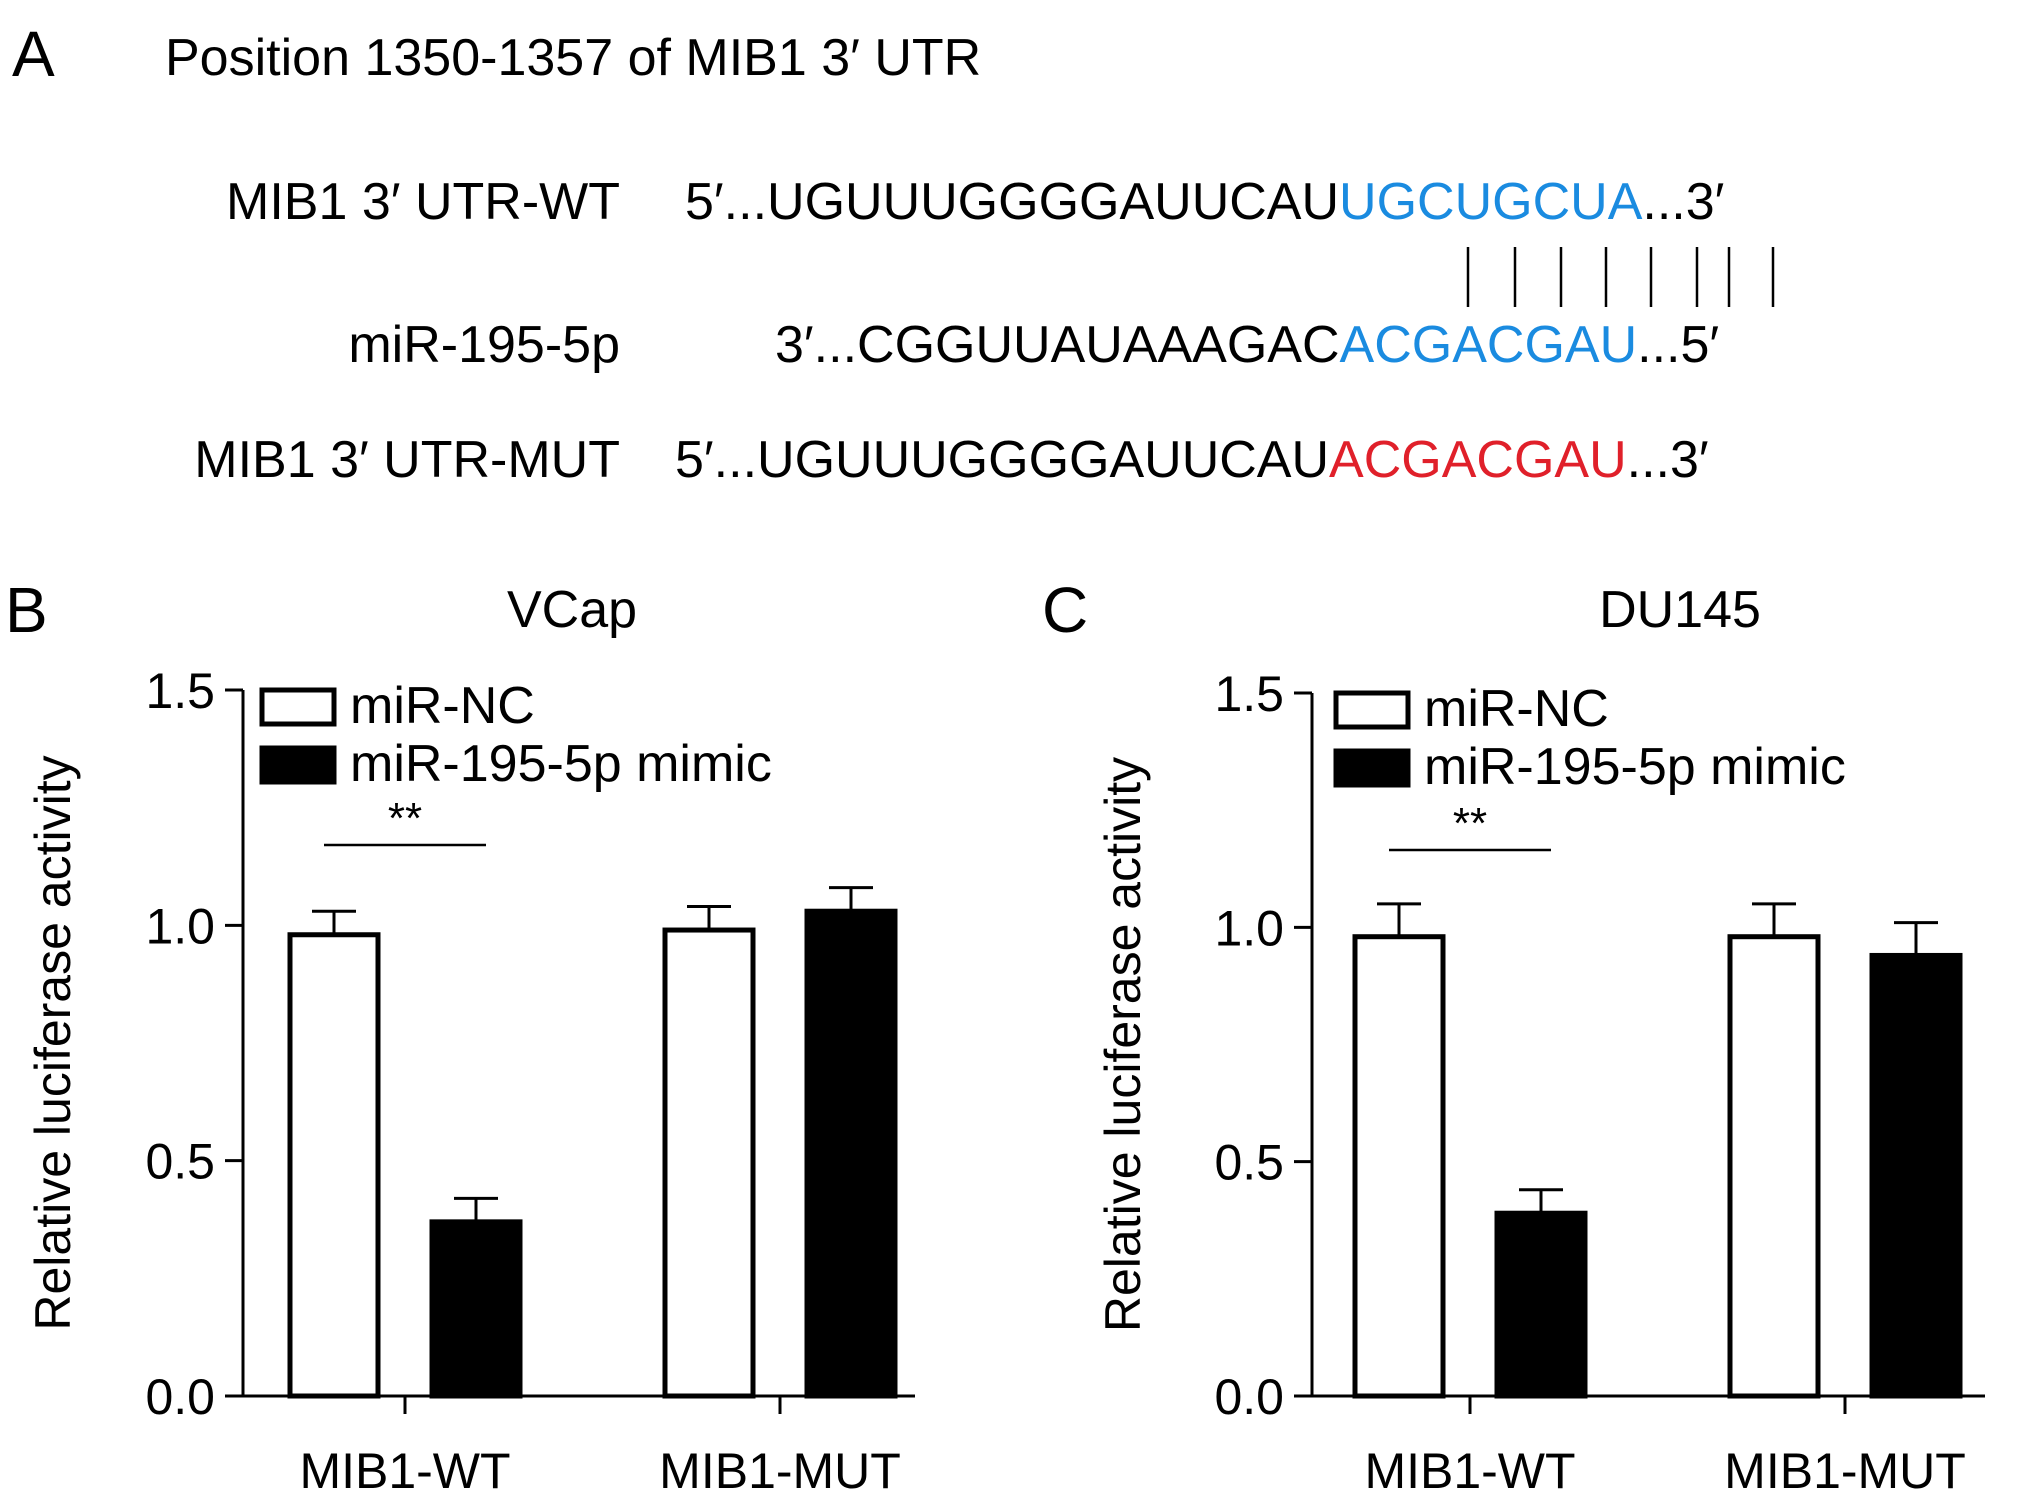 This screenshot has width=2031, height=1507. What do you see at coordinates (1678, 345) in the screenshot?
I see `sequence-suffix: ...5′` at bounding box center [1678, 345].